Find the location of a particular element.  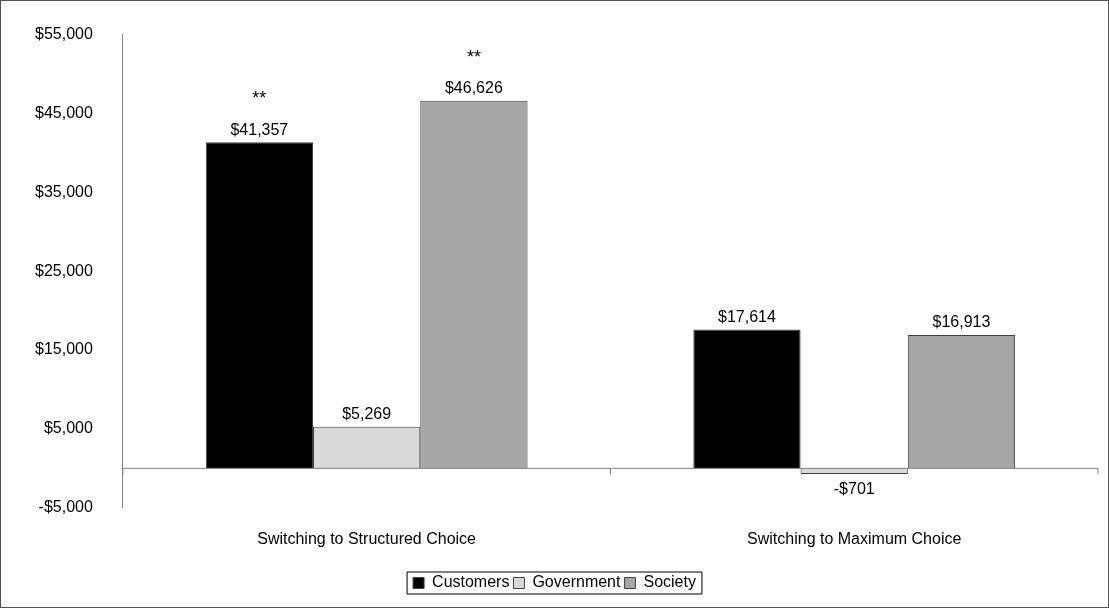

data-label: $16,913 is located at coordinates (961, 322).